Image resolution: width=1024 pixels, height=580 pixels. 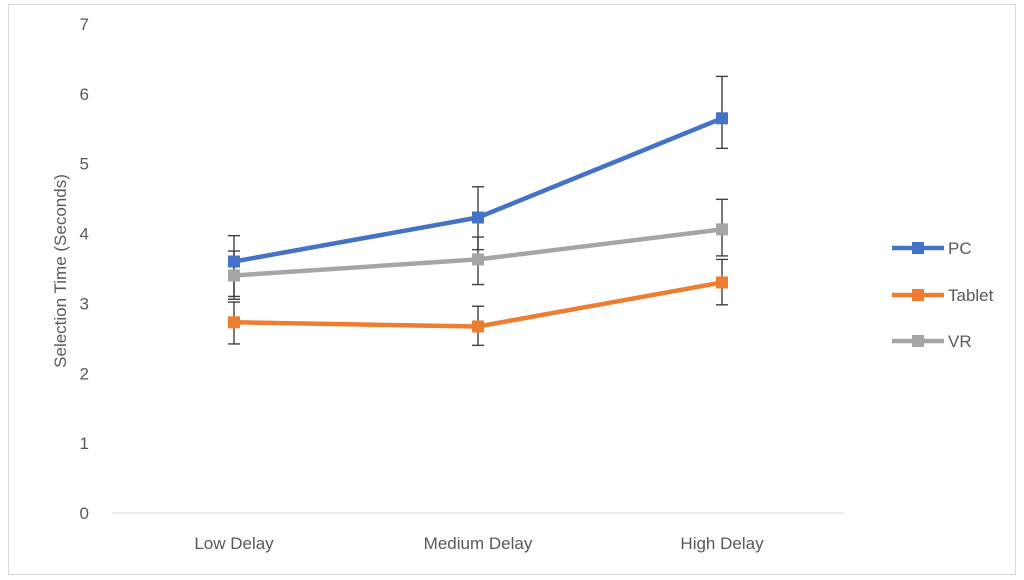 I want to click on y-tick-label: 7, so click(x=84, y=24).